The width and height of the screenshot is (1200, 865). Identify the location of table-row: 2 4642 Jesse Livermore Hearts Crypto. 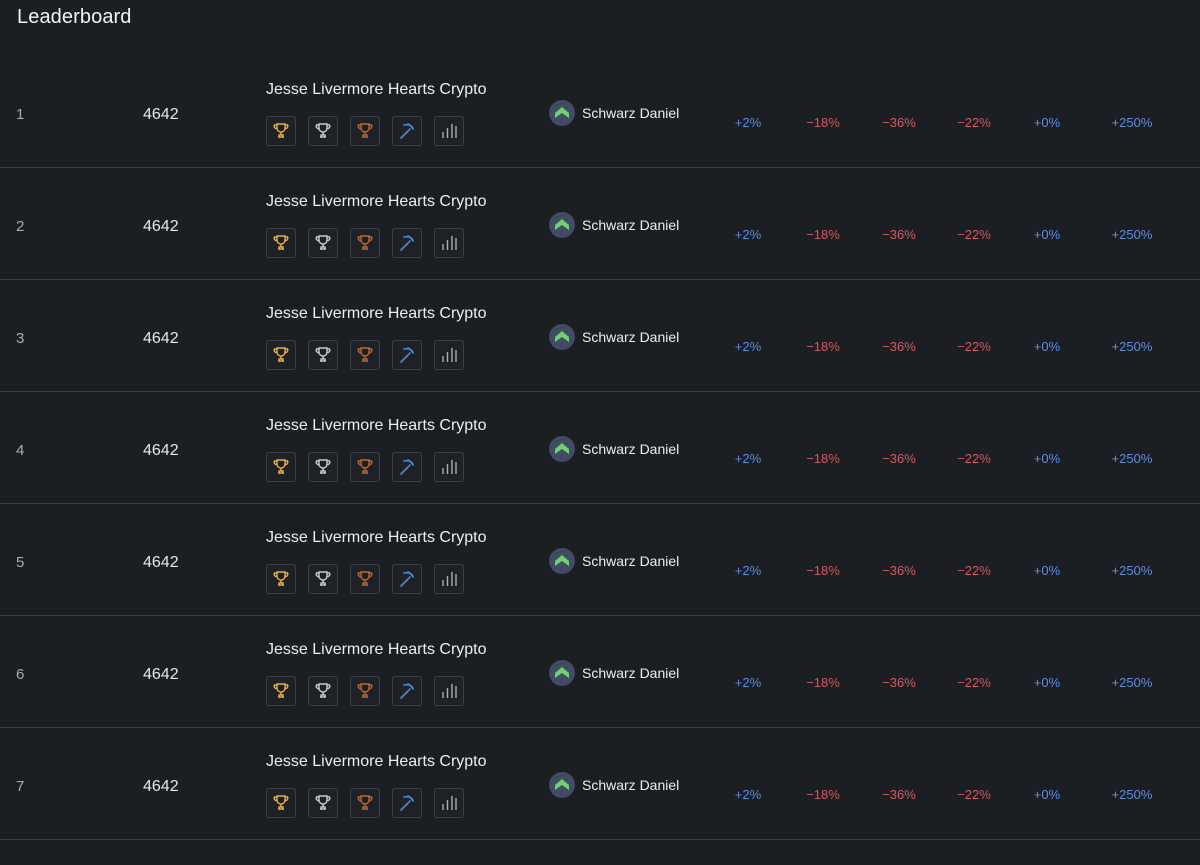
(600, 224).